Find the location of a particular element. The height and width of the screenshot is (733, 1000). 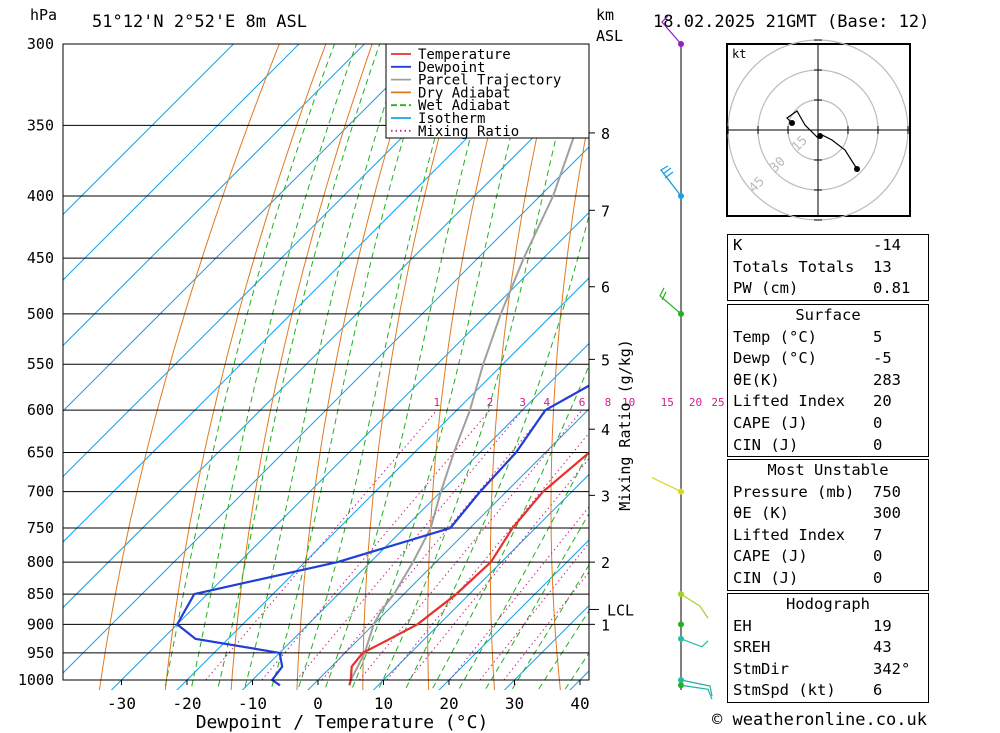

km-tick-label: 5 is located at coordinates (605, 360).